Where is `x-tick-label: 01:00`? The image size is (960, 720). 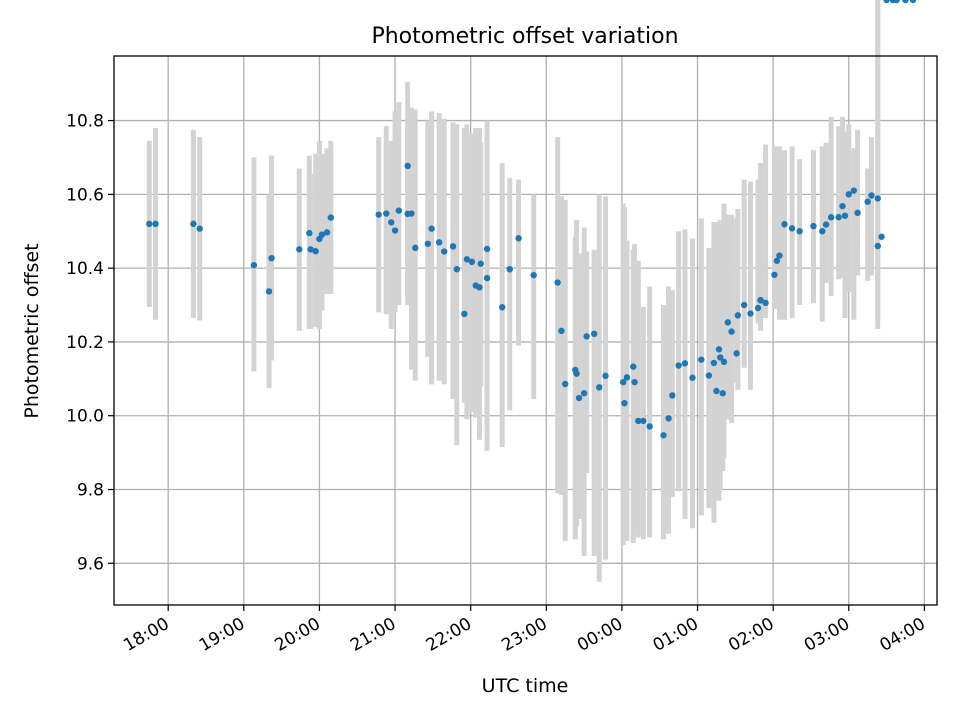 x-tick-label: 01:00 is located at coordinates (676, 635).